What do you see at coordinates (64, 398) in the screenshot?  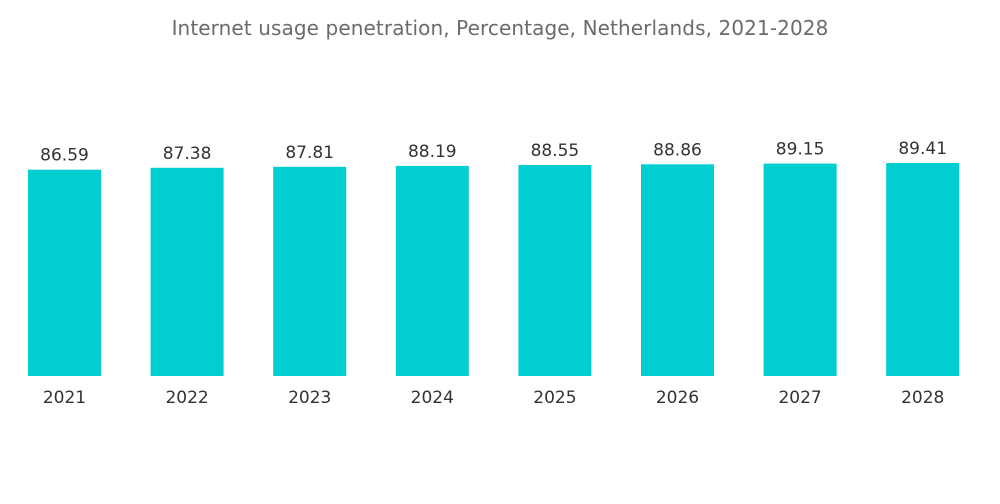 I see `x-tick-label-2021: 2021` at bounding box center [64, 398].